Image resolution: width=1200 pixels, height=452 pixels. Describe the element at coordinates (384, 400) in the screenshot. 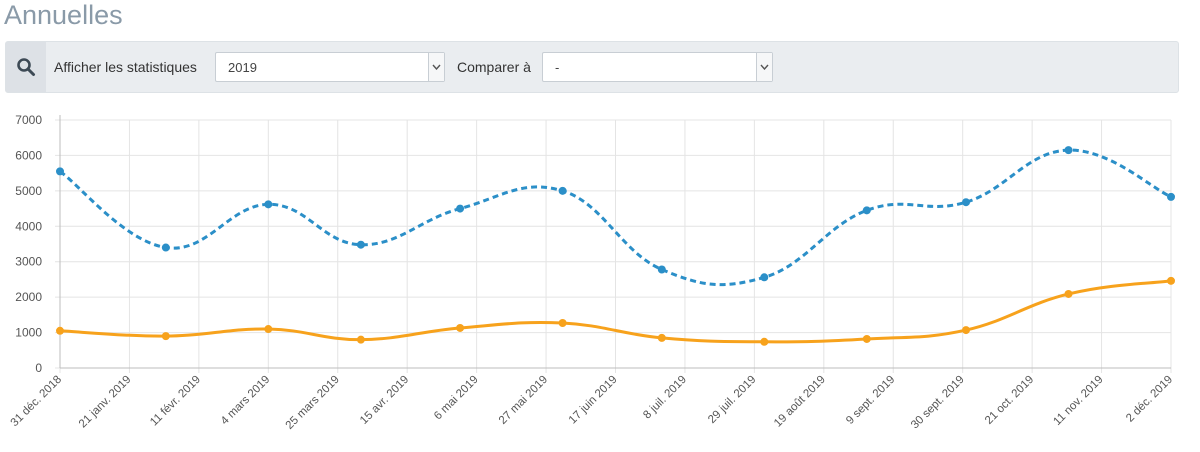

I see `x-tick-label: 15 avr. 2019` at that location.